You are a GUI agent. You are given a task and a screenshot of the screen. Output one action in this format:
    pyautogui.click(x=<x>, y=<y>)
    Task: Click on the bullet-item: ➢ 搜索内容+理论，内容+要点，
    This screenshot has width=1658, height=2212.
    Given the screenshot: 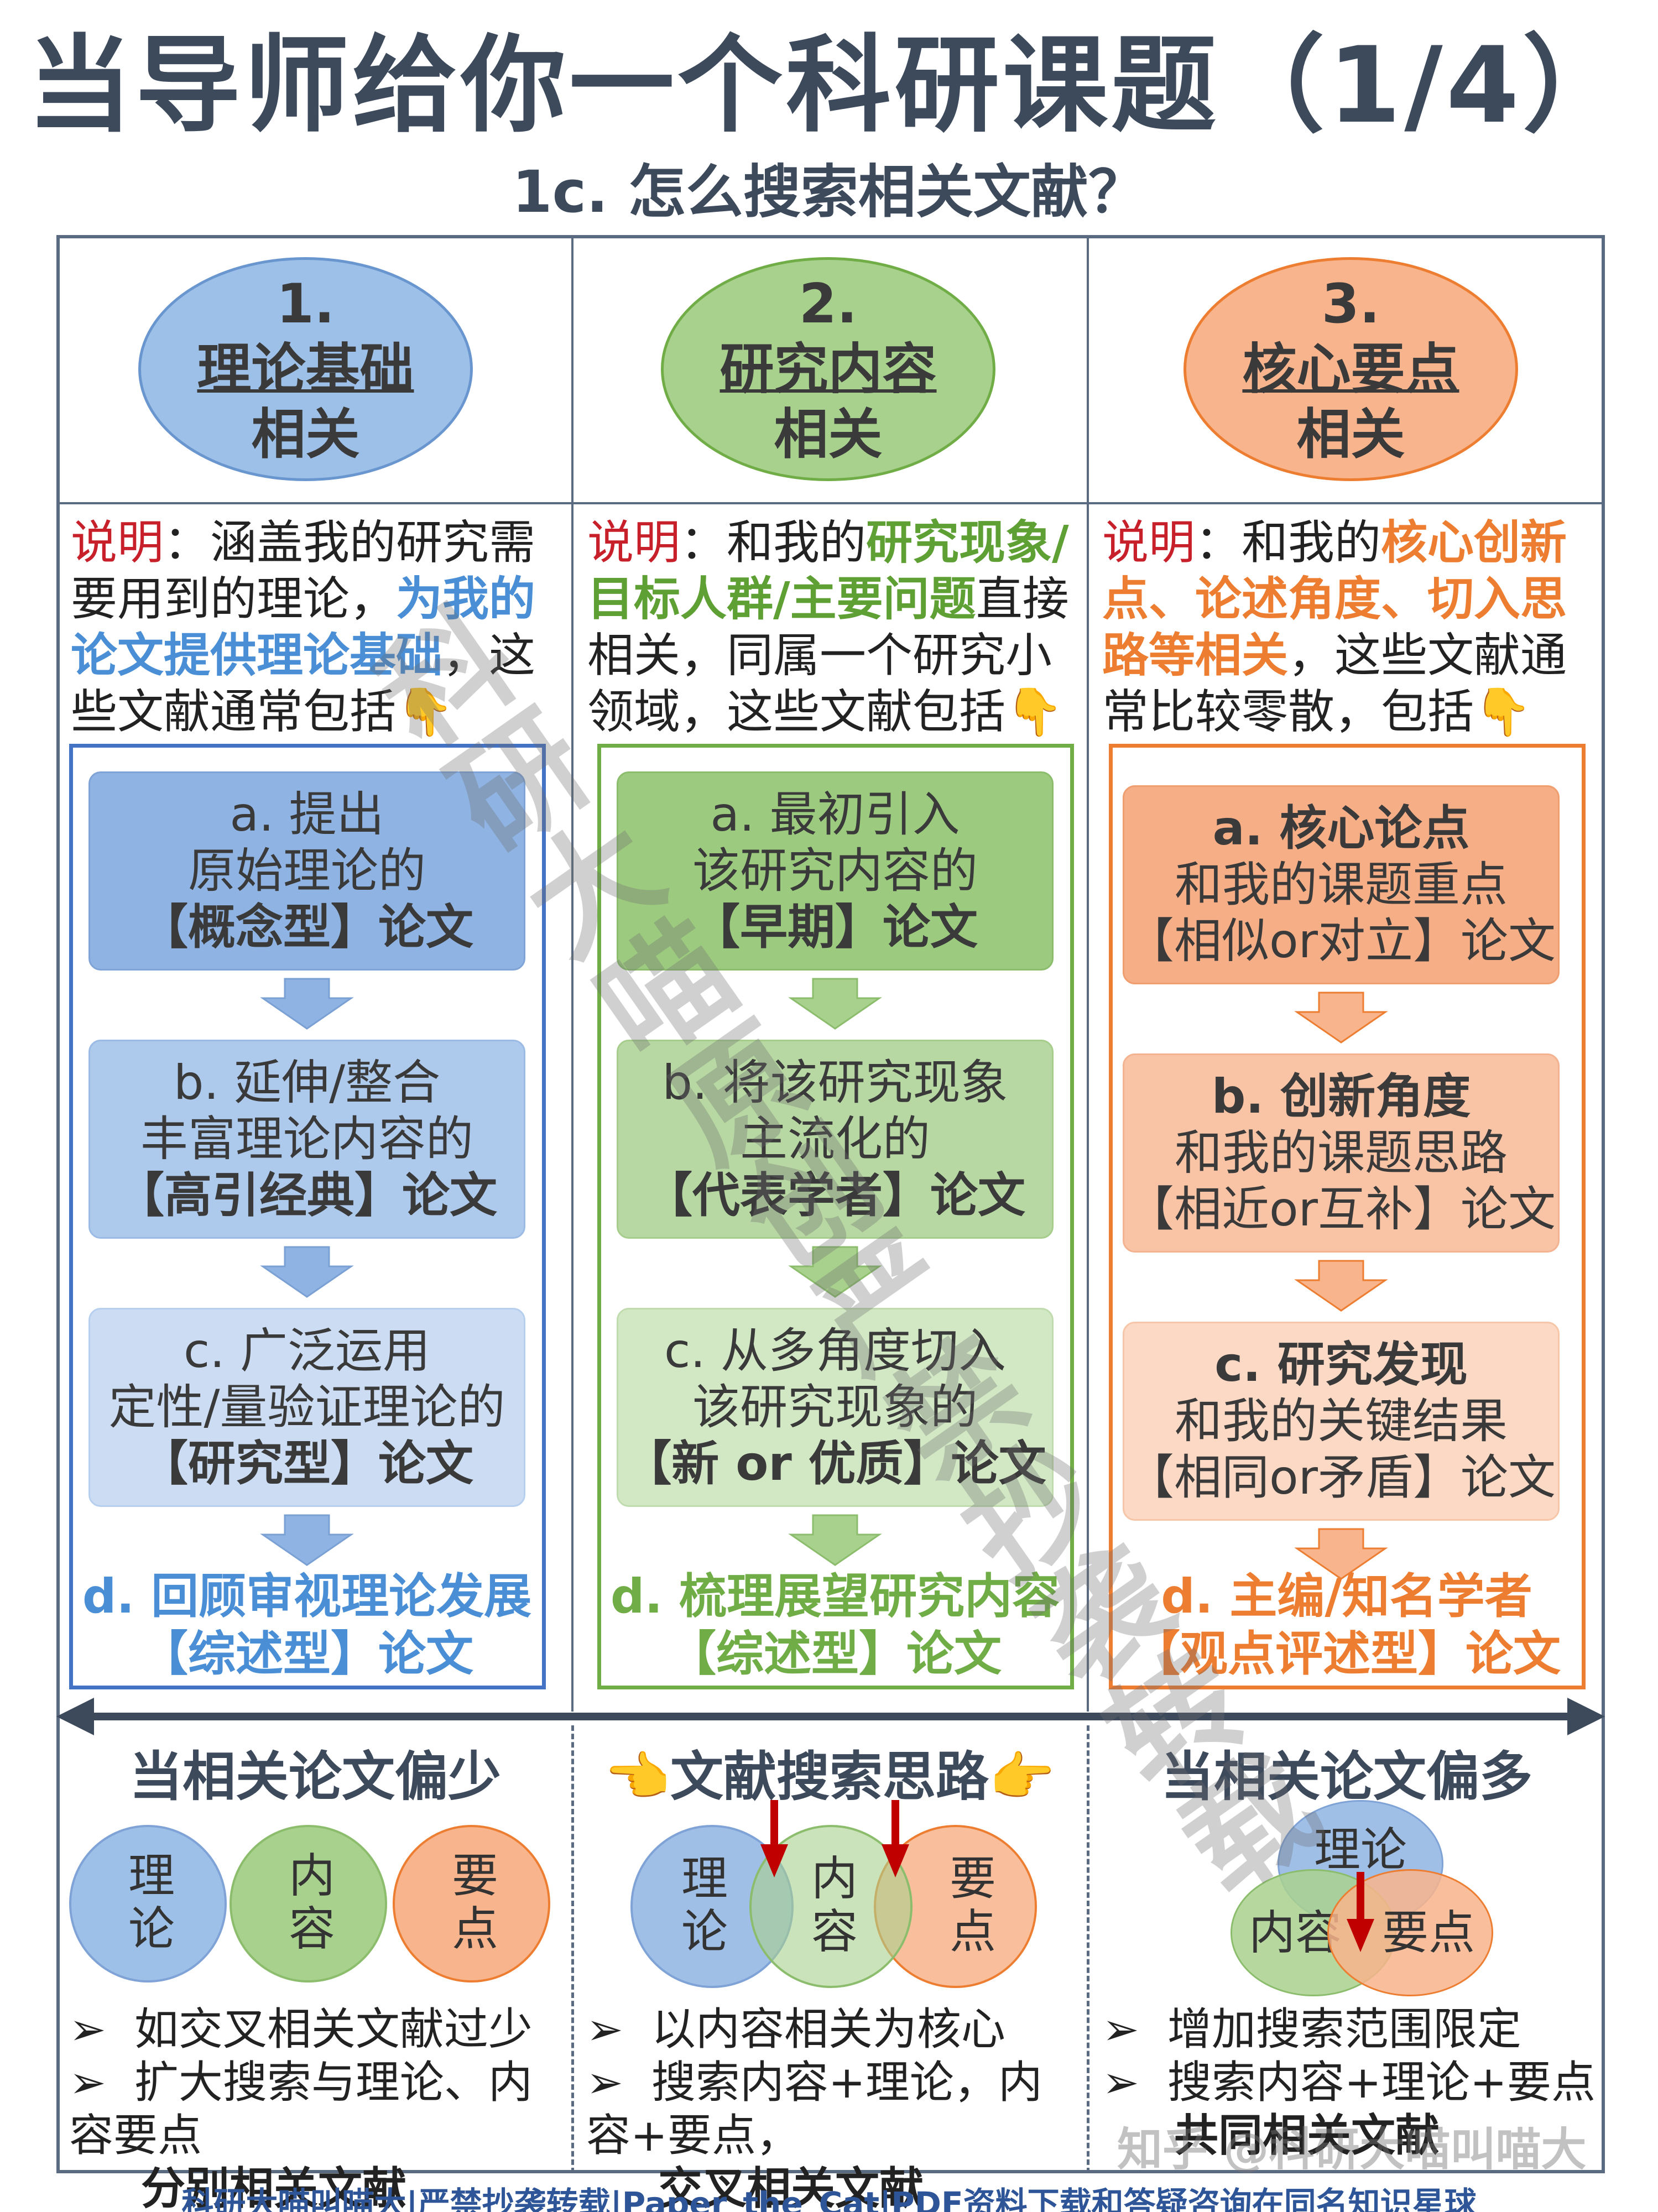 What is the action you would take?
    pyautogui.click(x=814, y=2109)
    